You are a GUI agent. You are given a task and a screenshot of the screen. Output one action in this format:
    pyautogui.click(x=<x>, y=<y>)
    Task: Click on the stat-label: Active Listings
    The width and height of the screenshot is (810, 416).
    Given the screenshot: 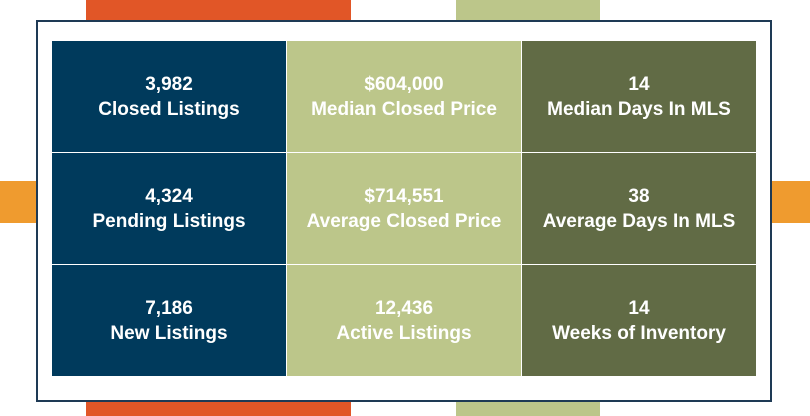 What is the action you would take?
    pyautogui.click(x=404, y=333)
    